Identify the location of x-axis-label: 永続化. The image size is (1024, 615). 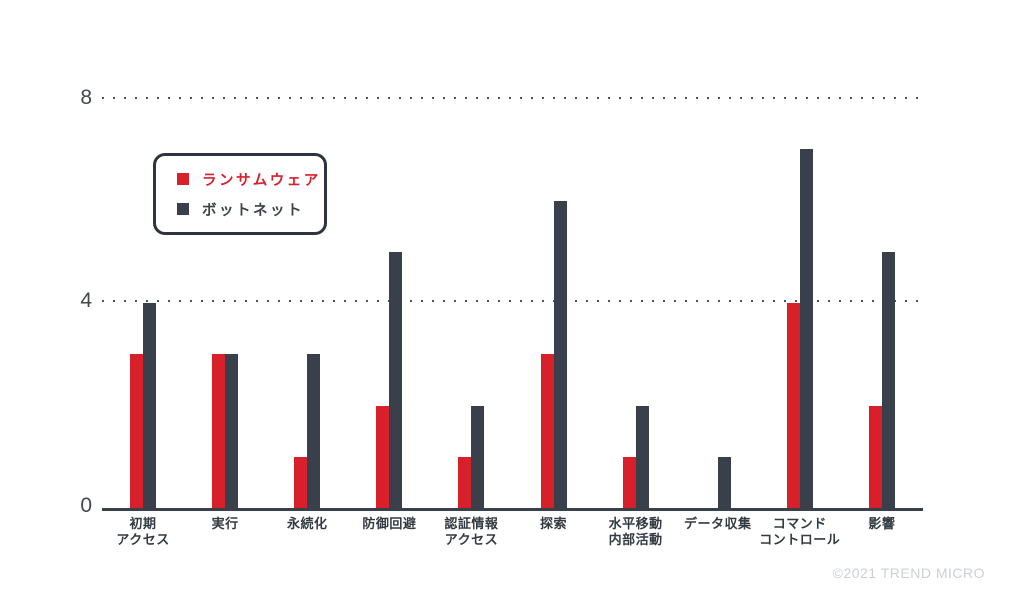
(307, 523).